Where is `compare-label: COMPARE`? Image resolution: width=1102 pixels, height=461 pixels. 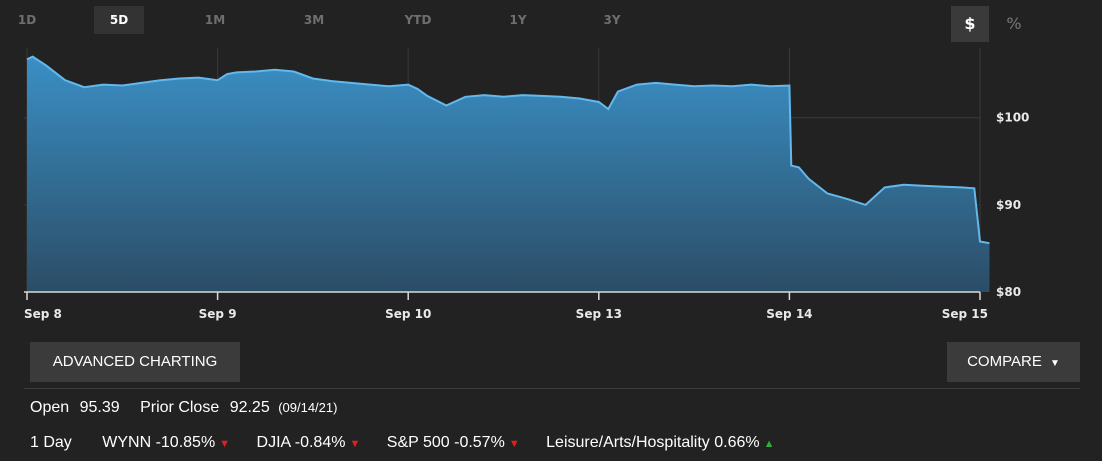
compare-label: COMPARE is located at coordinates (1004, 361).